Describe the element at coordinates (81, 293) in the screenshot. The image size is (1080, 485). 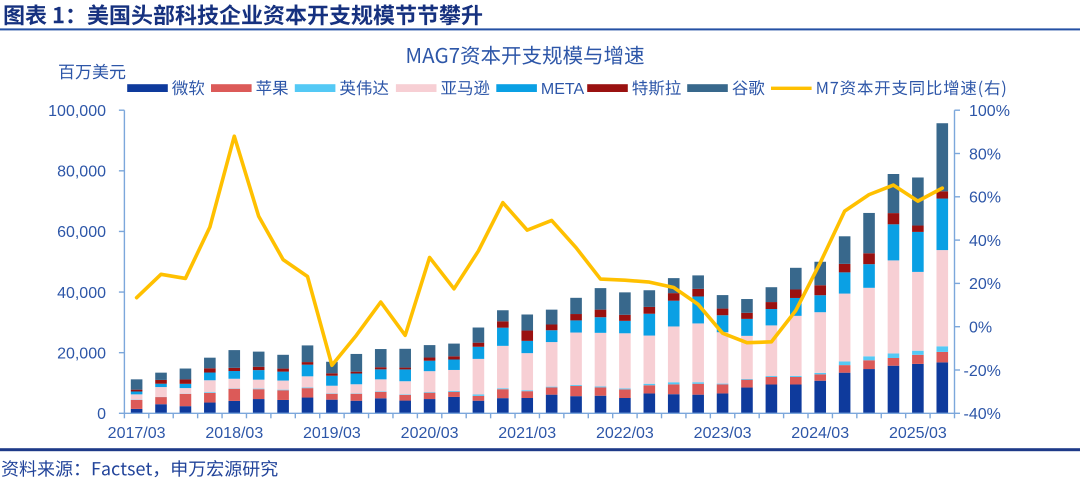
I see `svg-text: 40,000` at that location.